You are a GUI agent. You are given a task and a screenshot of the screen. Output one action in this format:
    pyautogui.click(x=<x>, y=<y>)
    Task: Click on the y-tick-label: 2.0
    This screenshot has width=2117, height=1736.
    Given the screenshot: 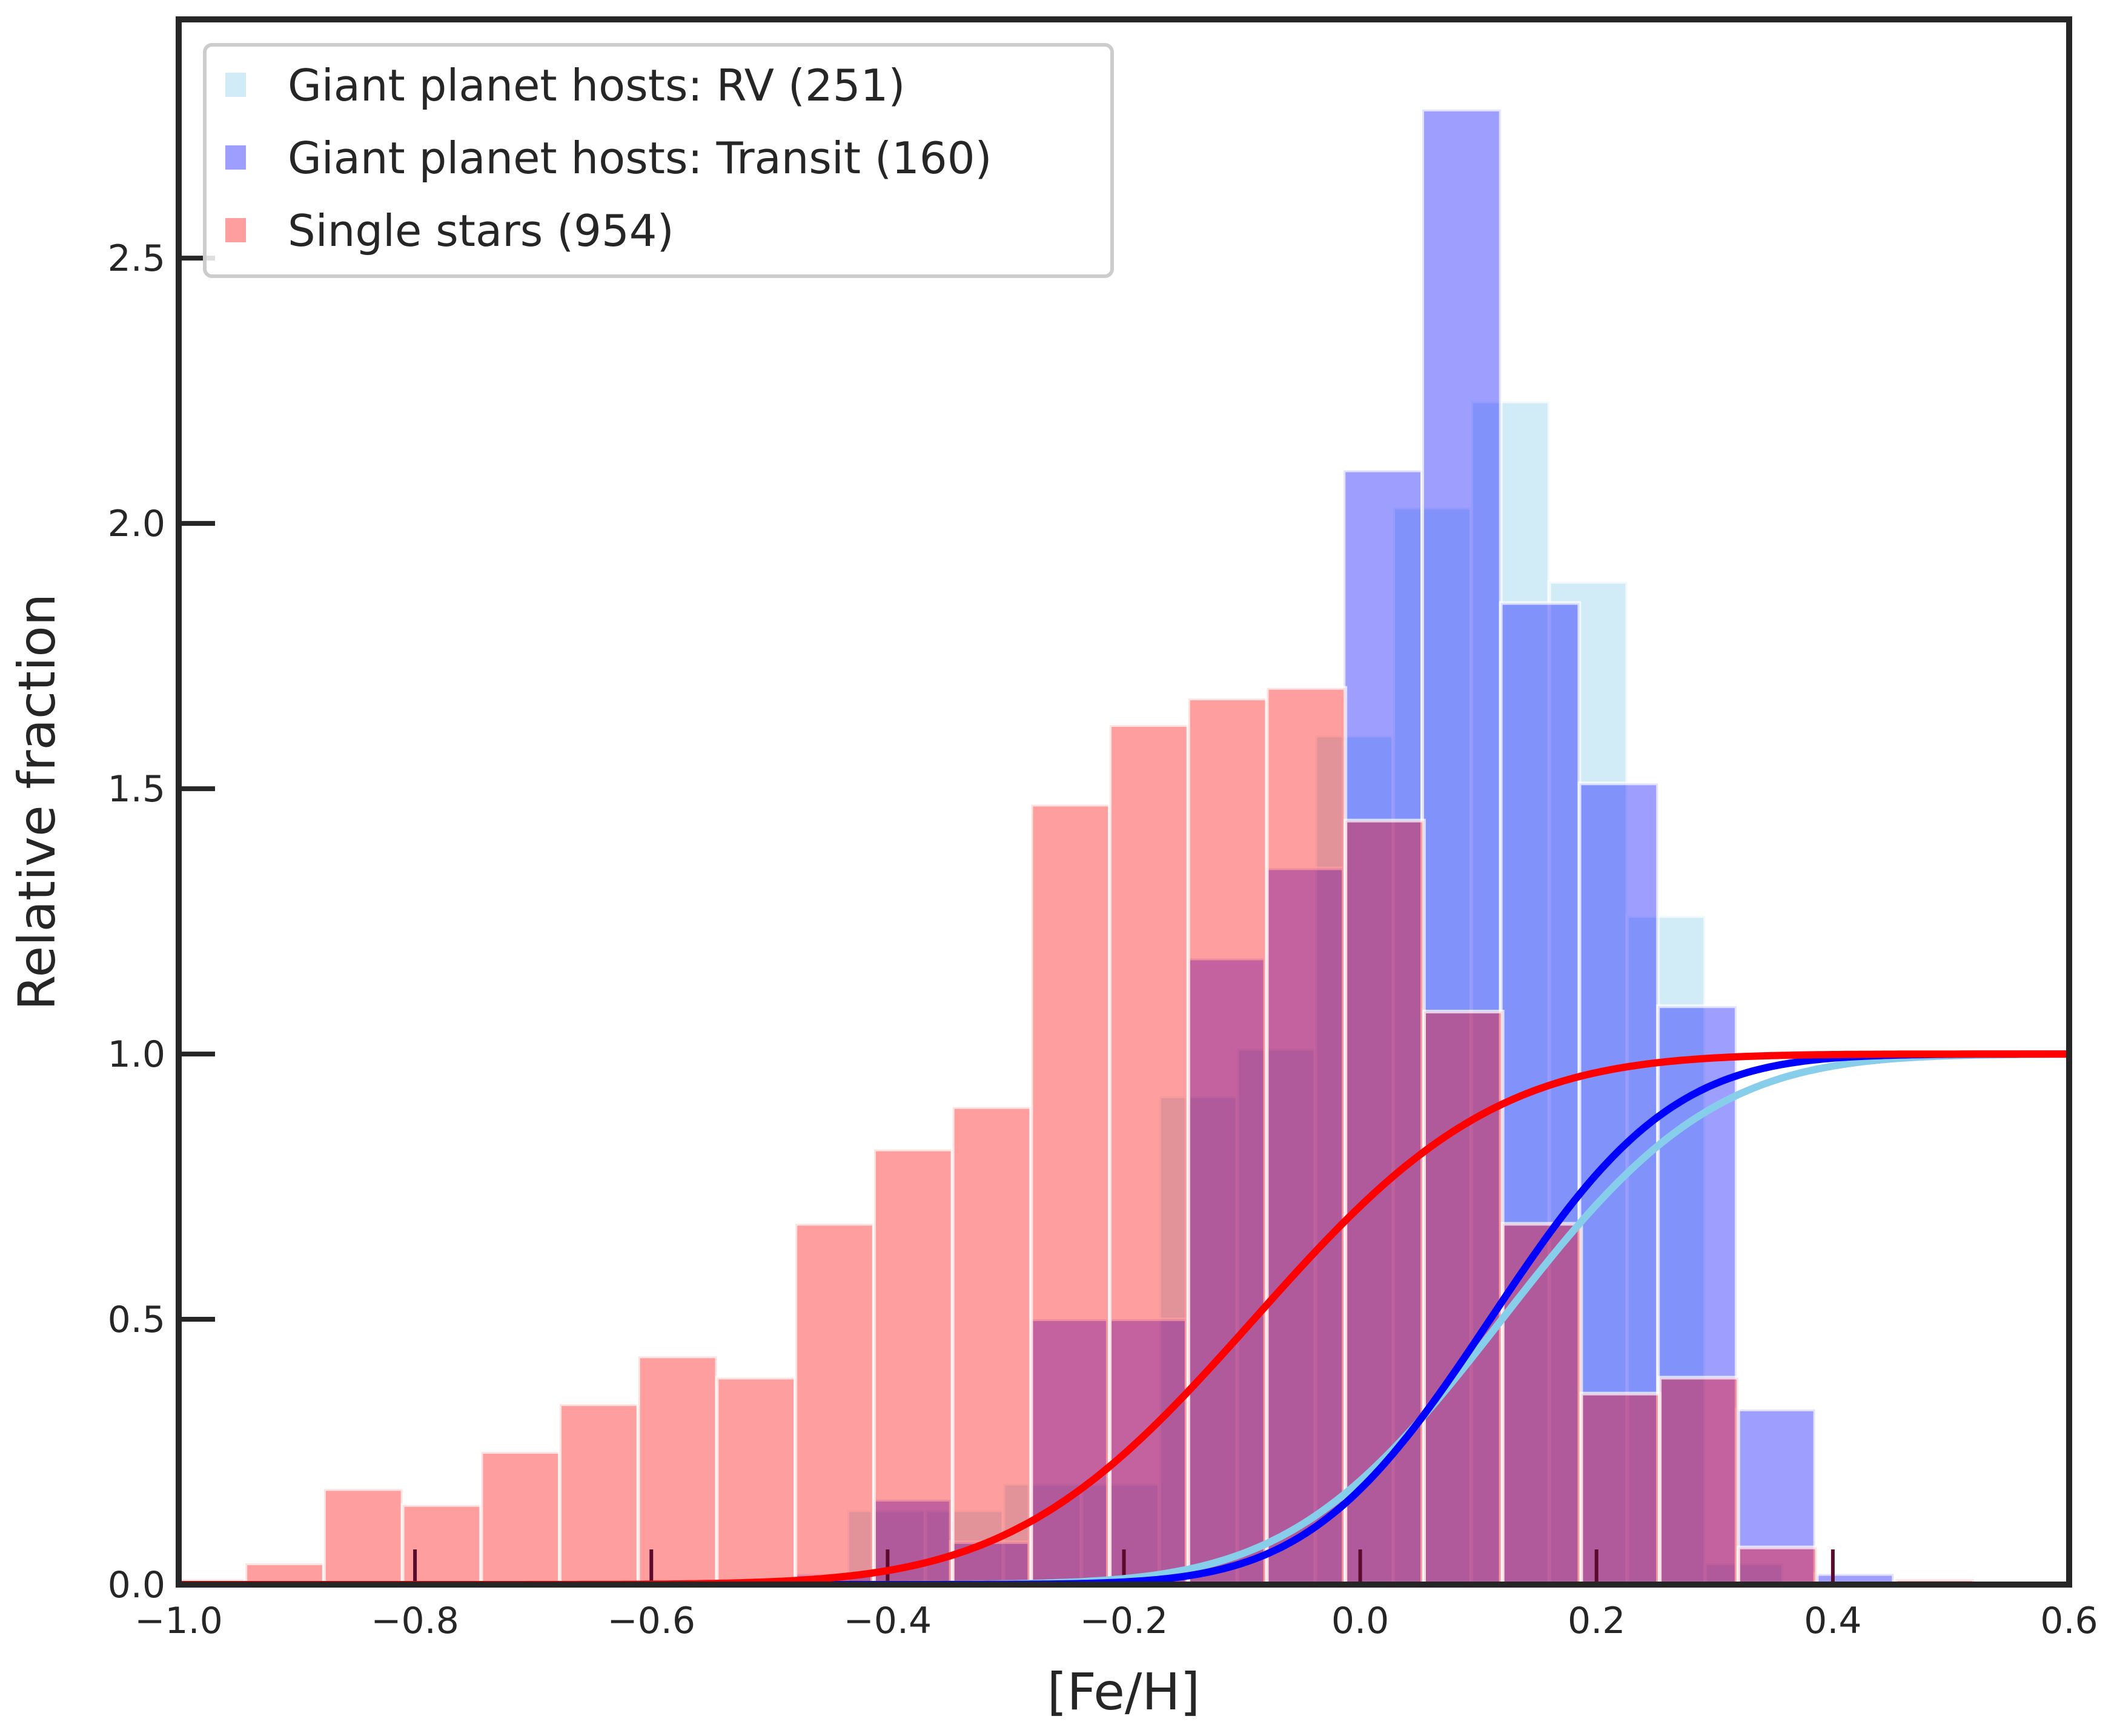 What is the action you would take?
    pyautogui.click(x=136, y=524)
    